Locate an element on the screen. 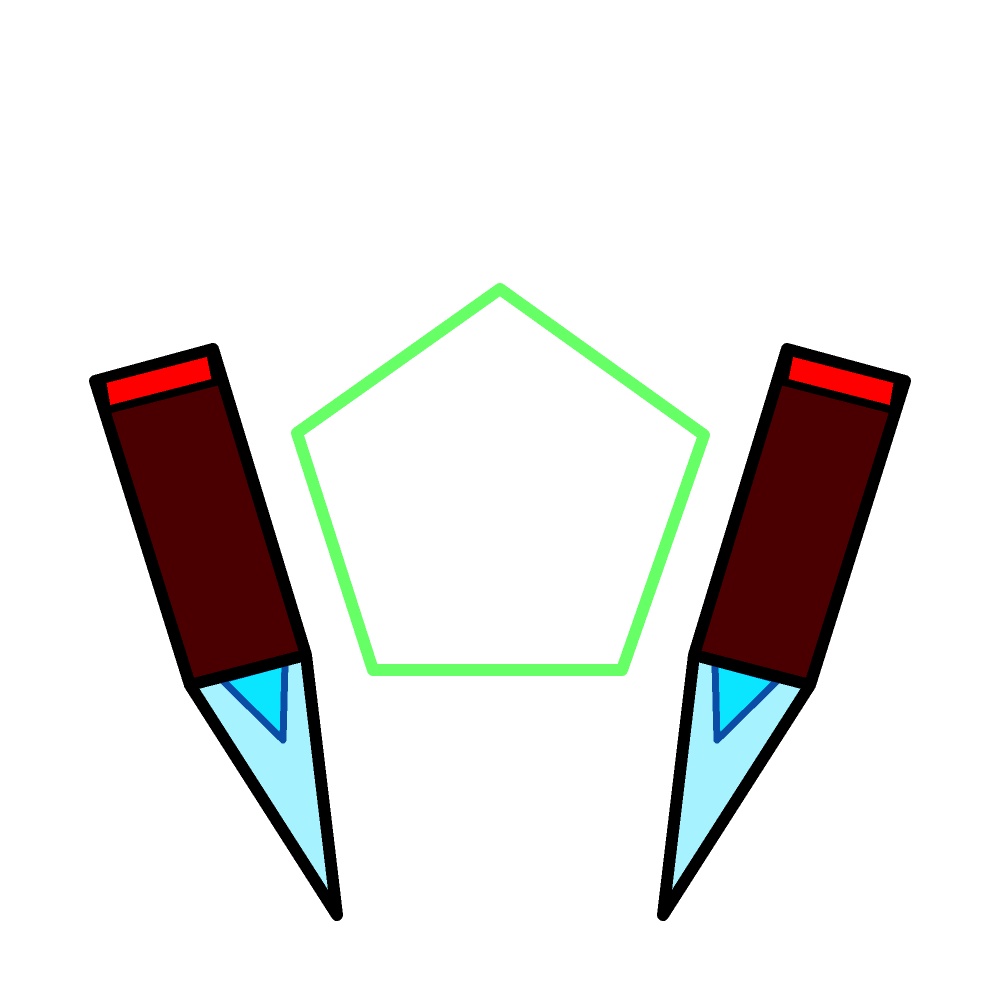 The width and height of the screenshot is (1000, 1000). right-blade-cap is located at coordinates (841, 381).